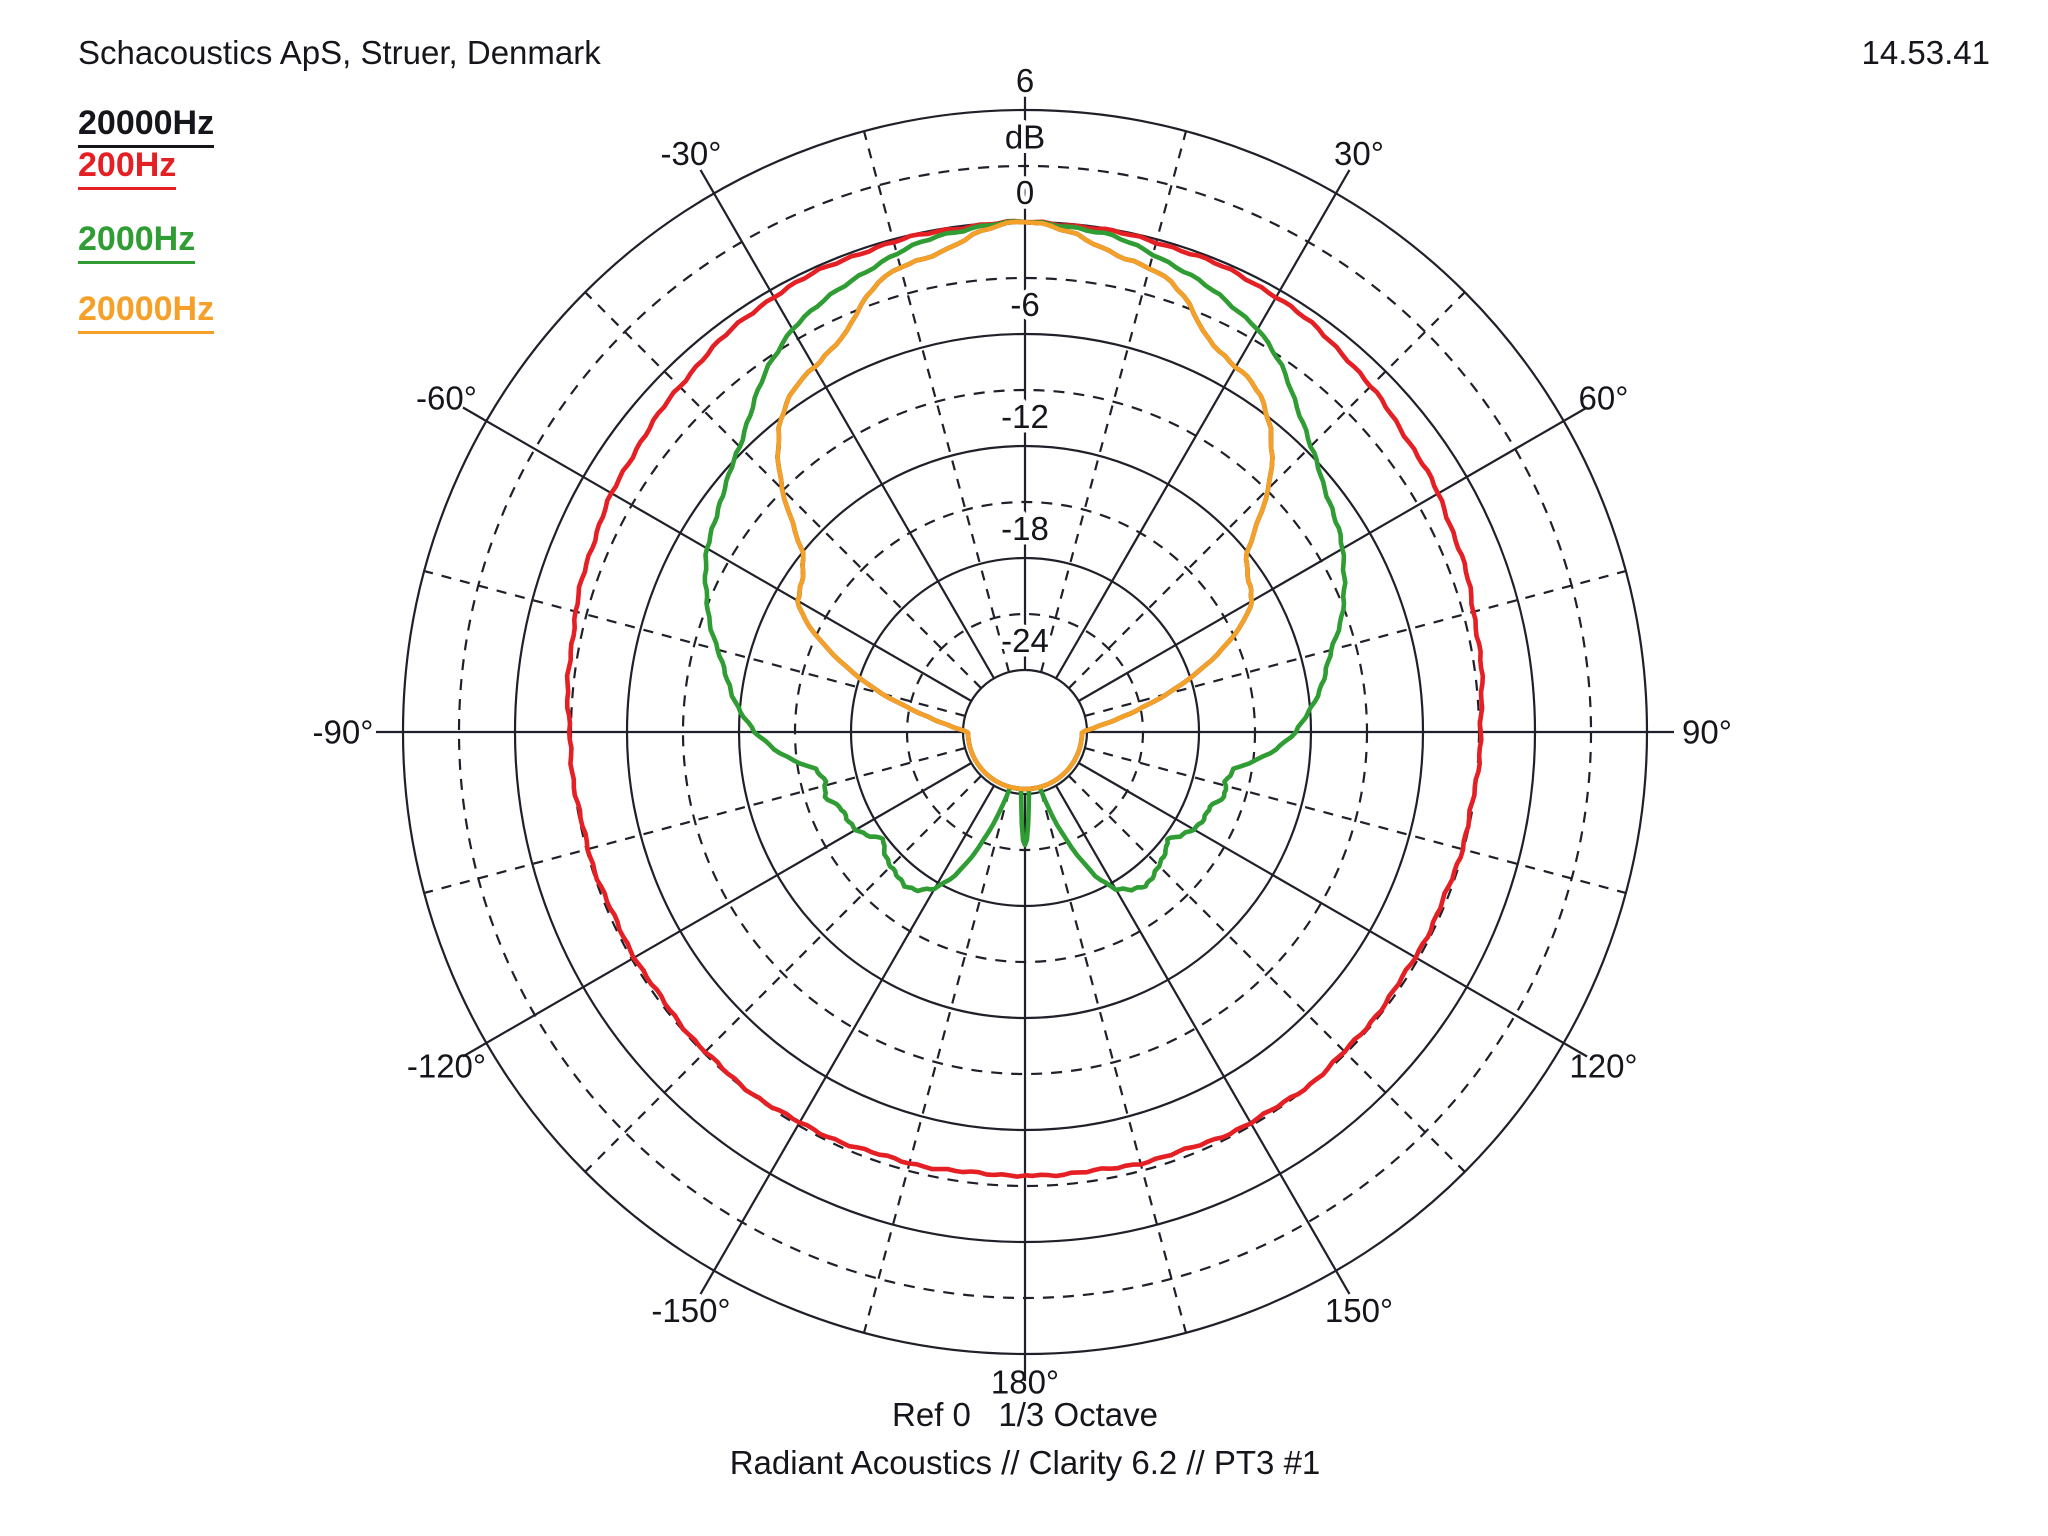 The width and height of the screenshot is (2048, 1536). I want to click on radial-tick-label: 0, so click(1025, 192).